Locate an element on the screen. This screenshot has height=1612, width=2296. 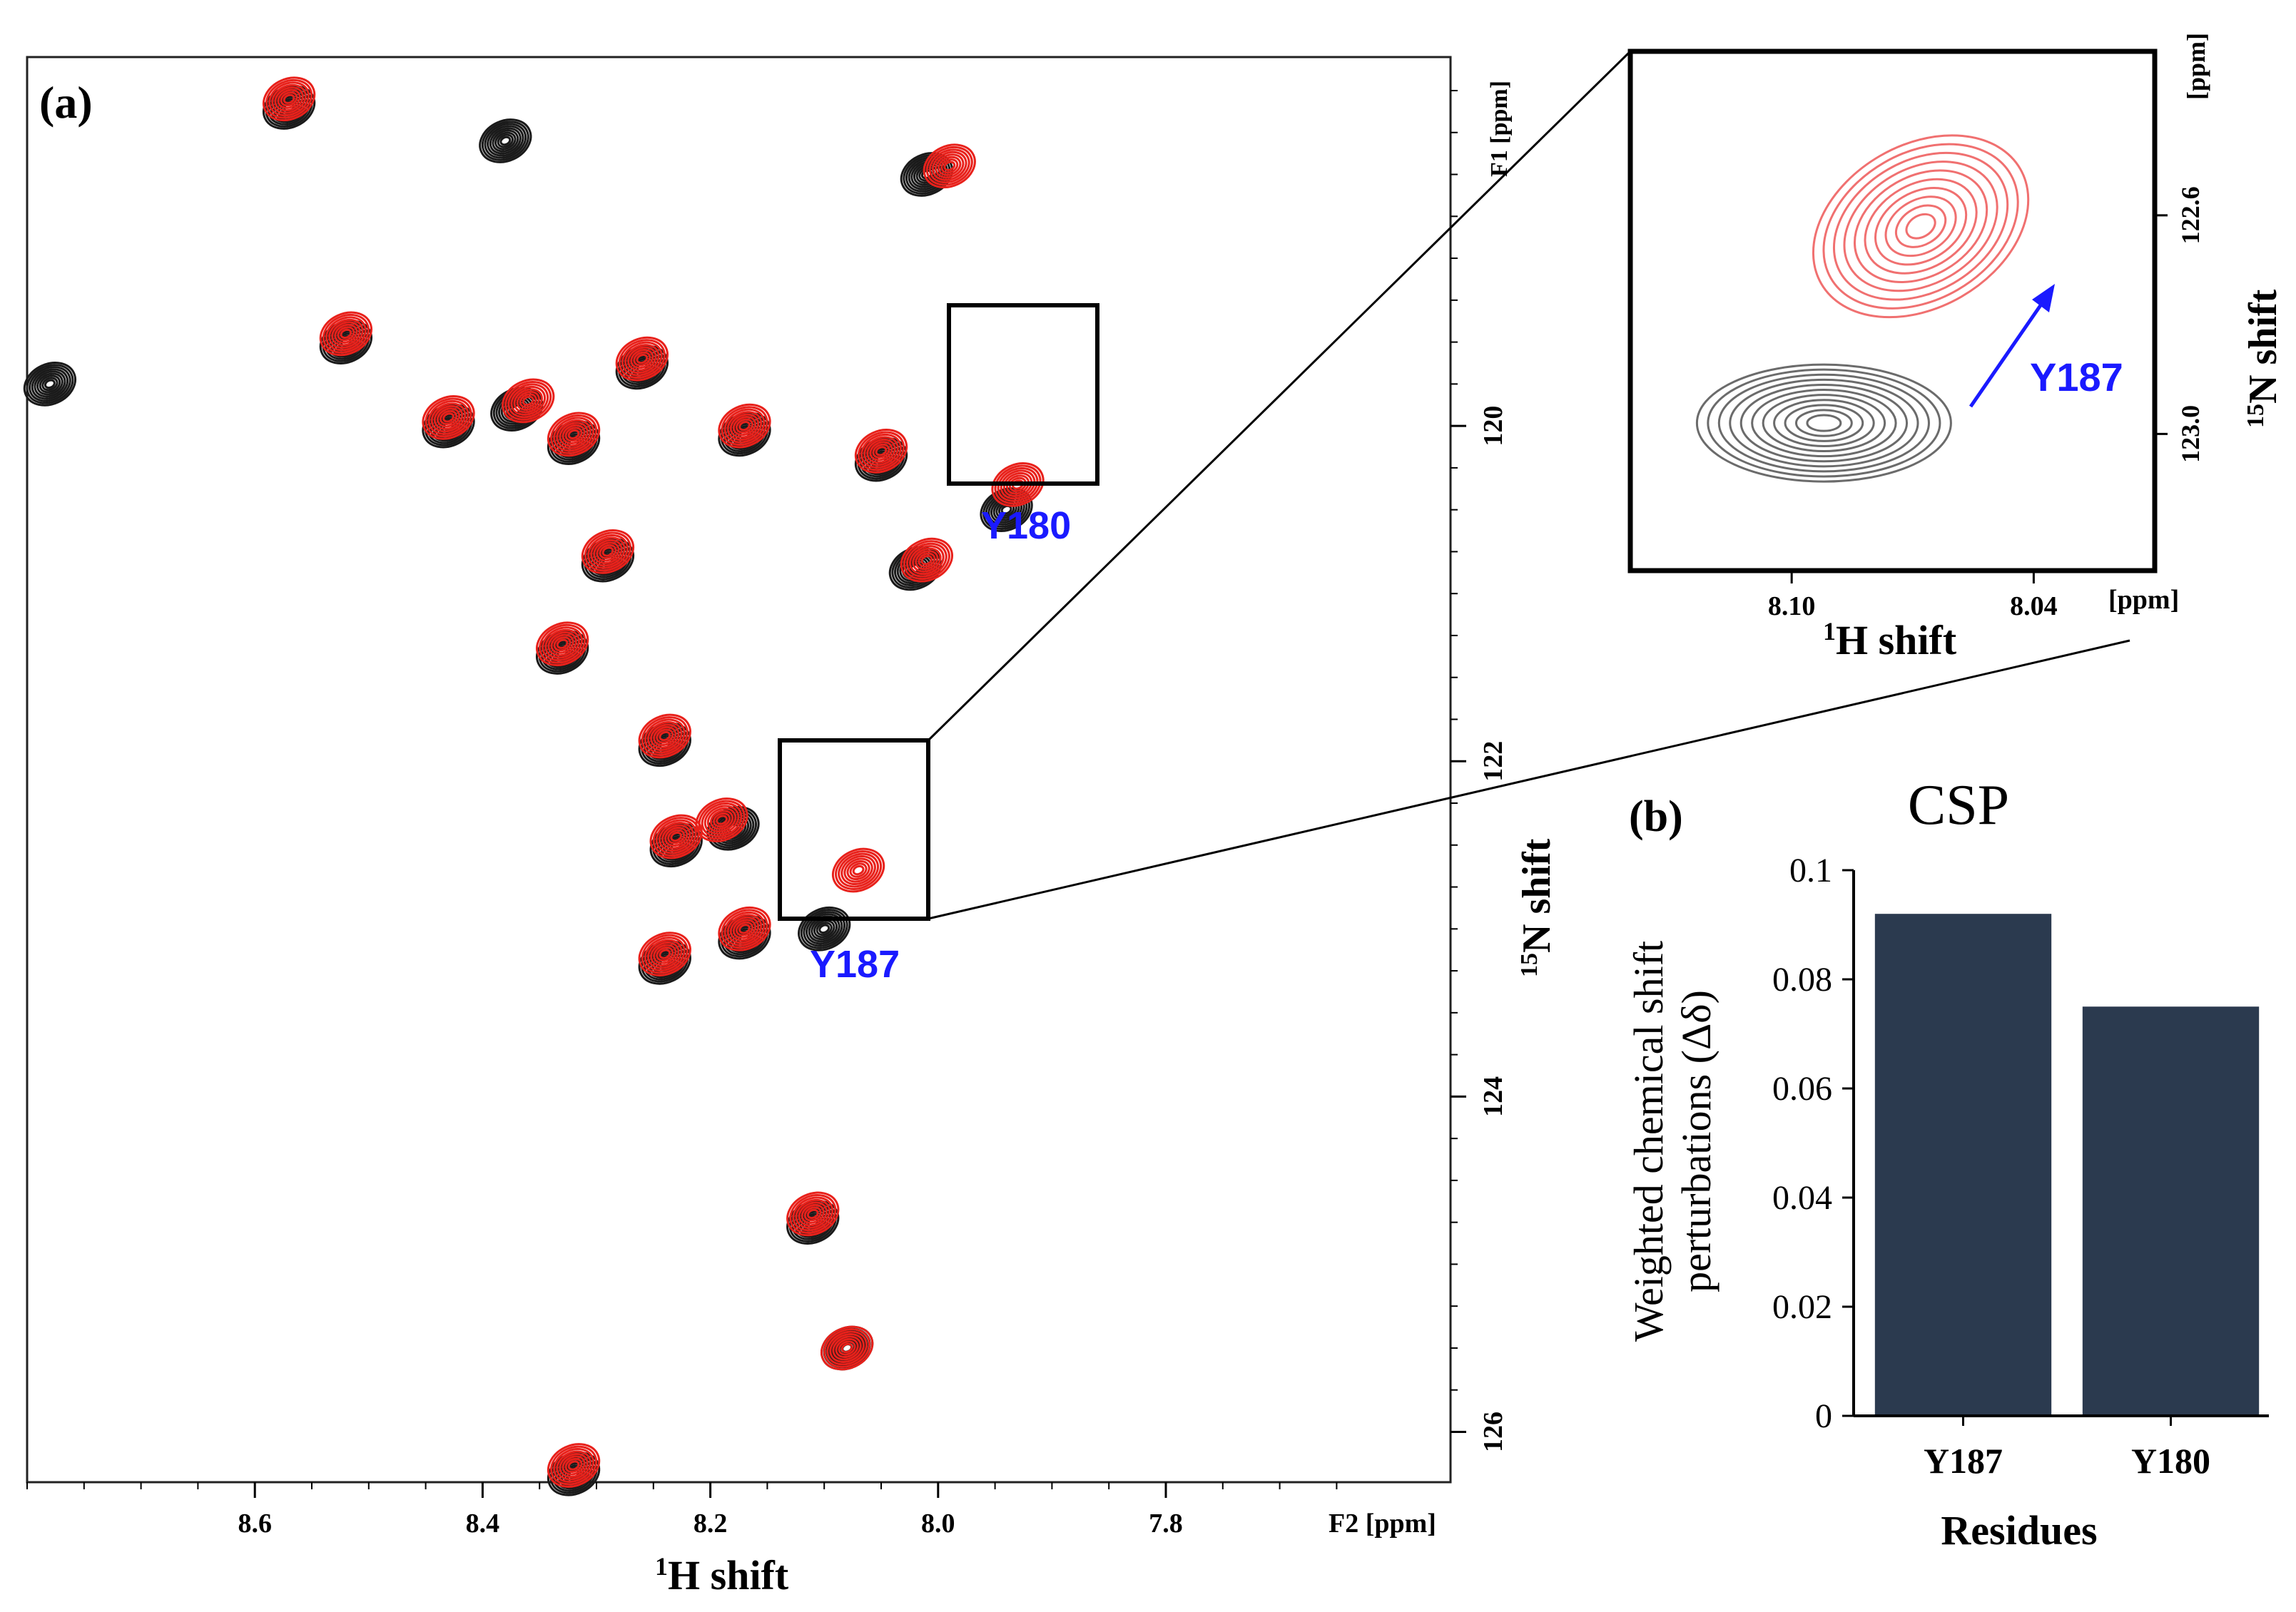
inset-x-tick-label: 8.10 is located at coordinates (1792, 606).